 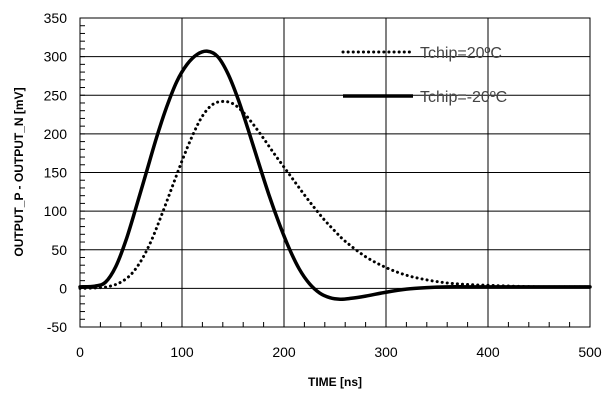 What do you see at coordinates (56, 134) in the screenshot?
I see `y-tick-label: 200` at bounding box center [56, 134].